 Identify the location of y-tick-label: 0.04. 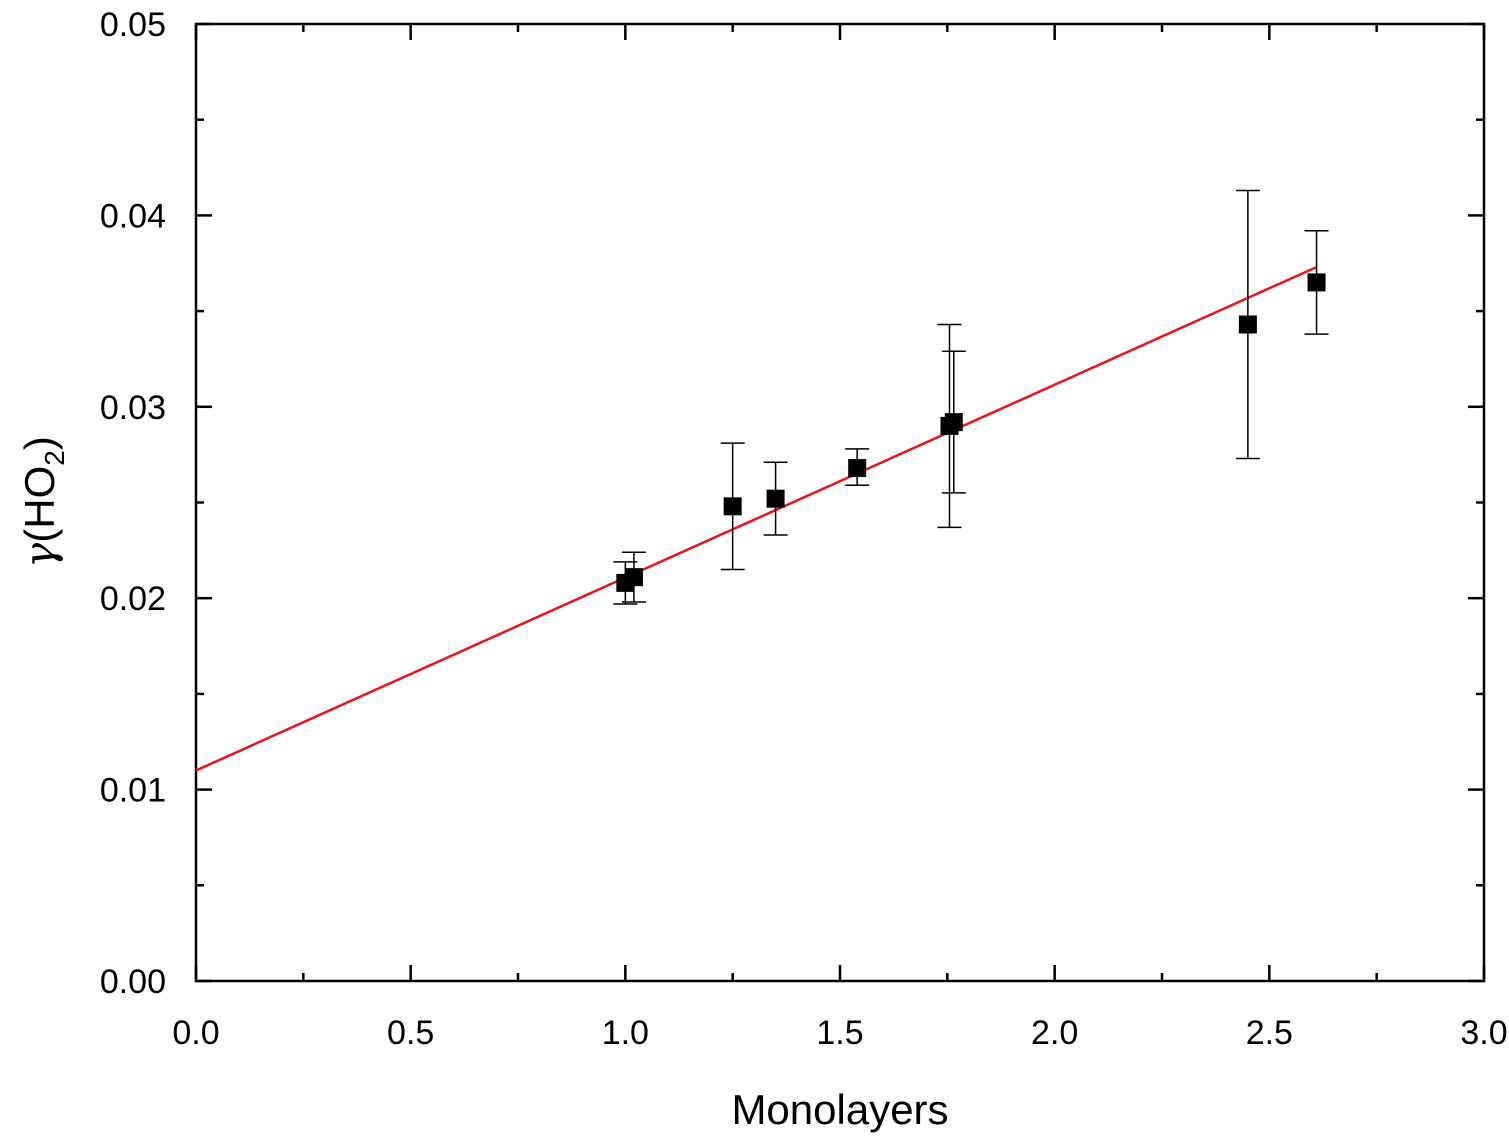
(133, 216).